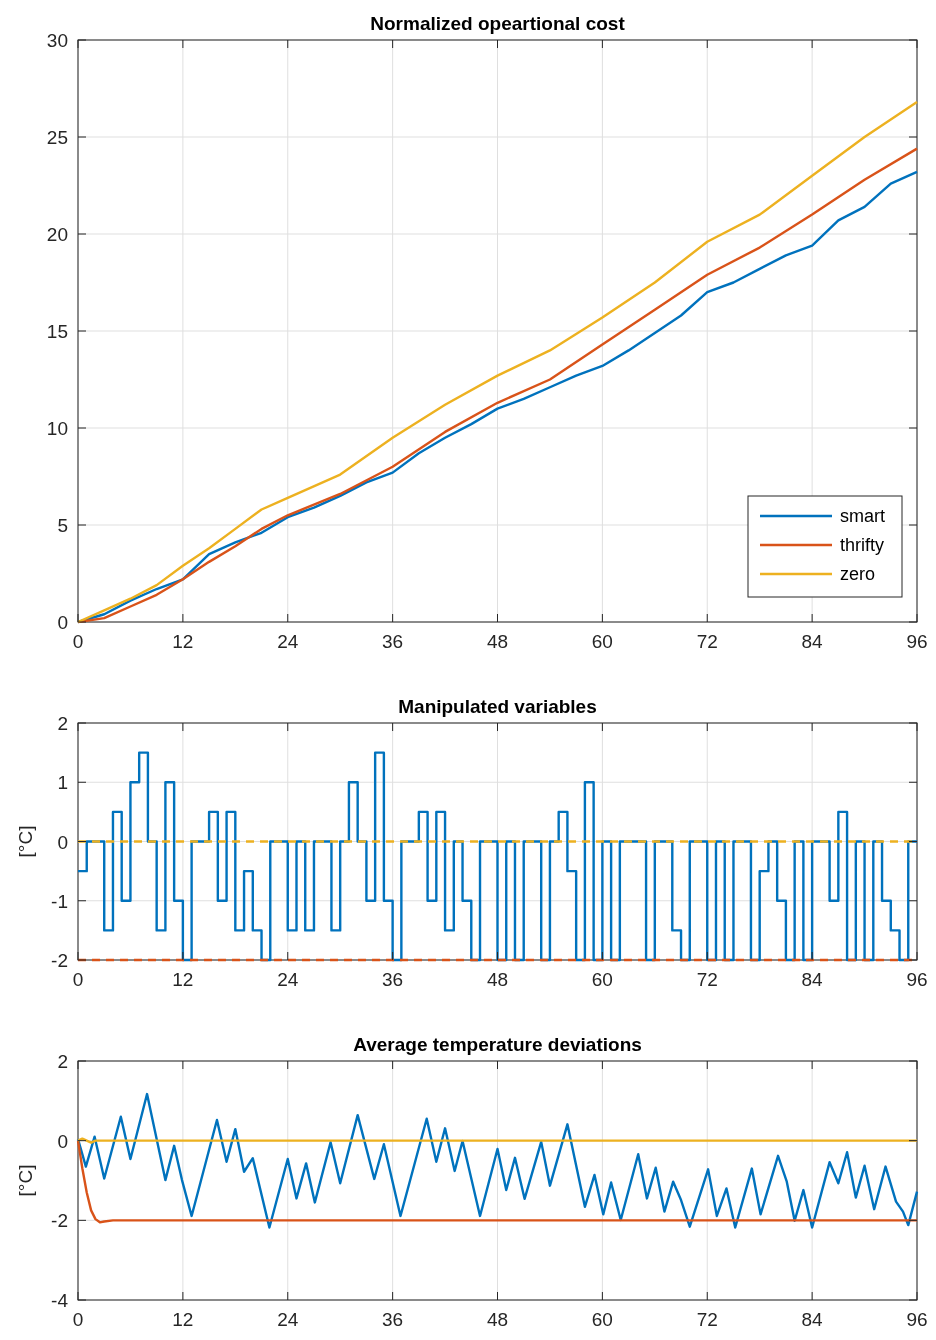 The image size is (936, 1340). What do you see at coordinates (497, 706) in the screenshot?
I see `chart-title: Manipulated variables` at bounding box center [497, 706].